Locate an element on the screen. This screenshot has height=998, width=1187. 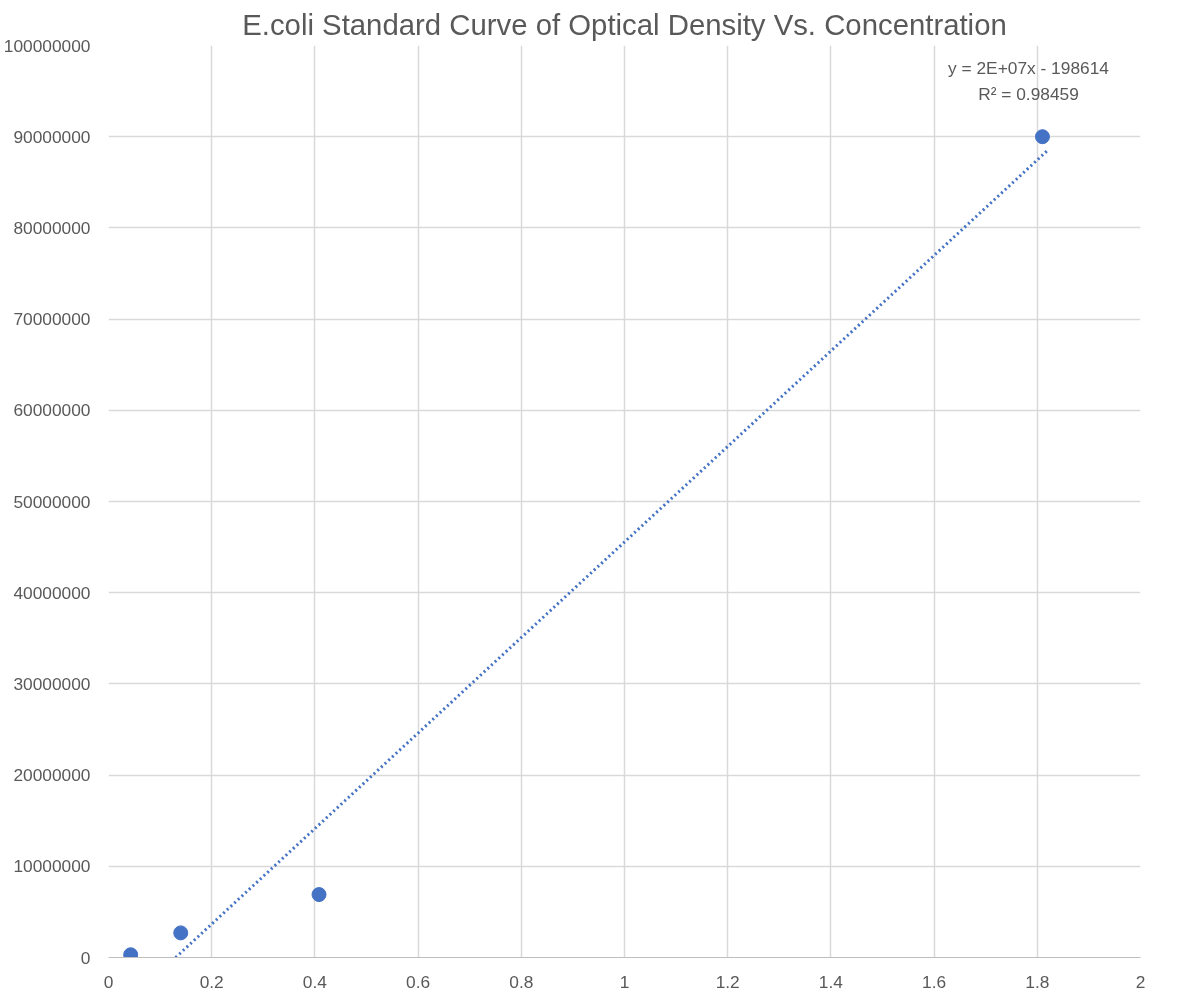
x-tick-label: 1 is located at coordinates (624, 981).